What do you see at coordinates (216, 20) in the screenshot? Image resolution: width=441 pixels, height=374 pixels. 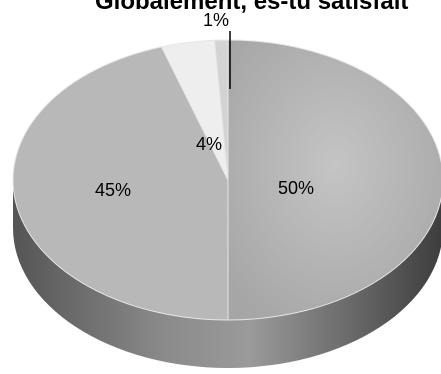 I see `data-label-slice-4: 1%` at bounding box center [216, 20].